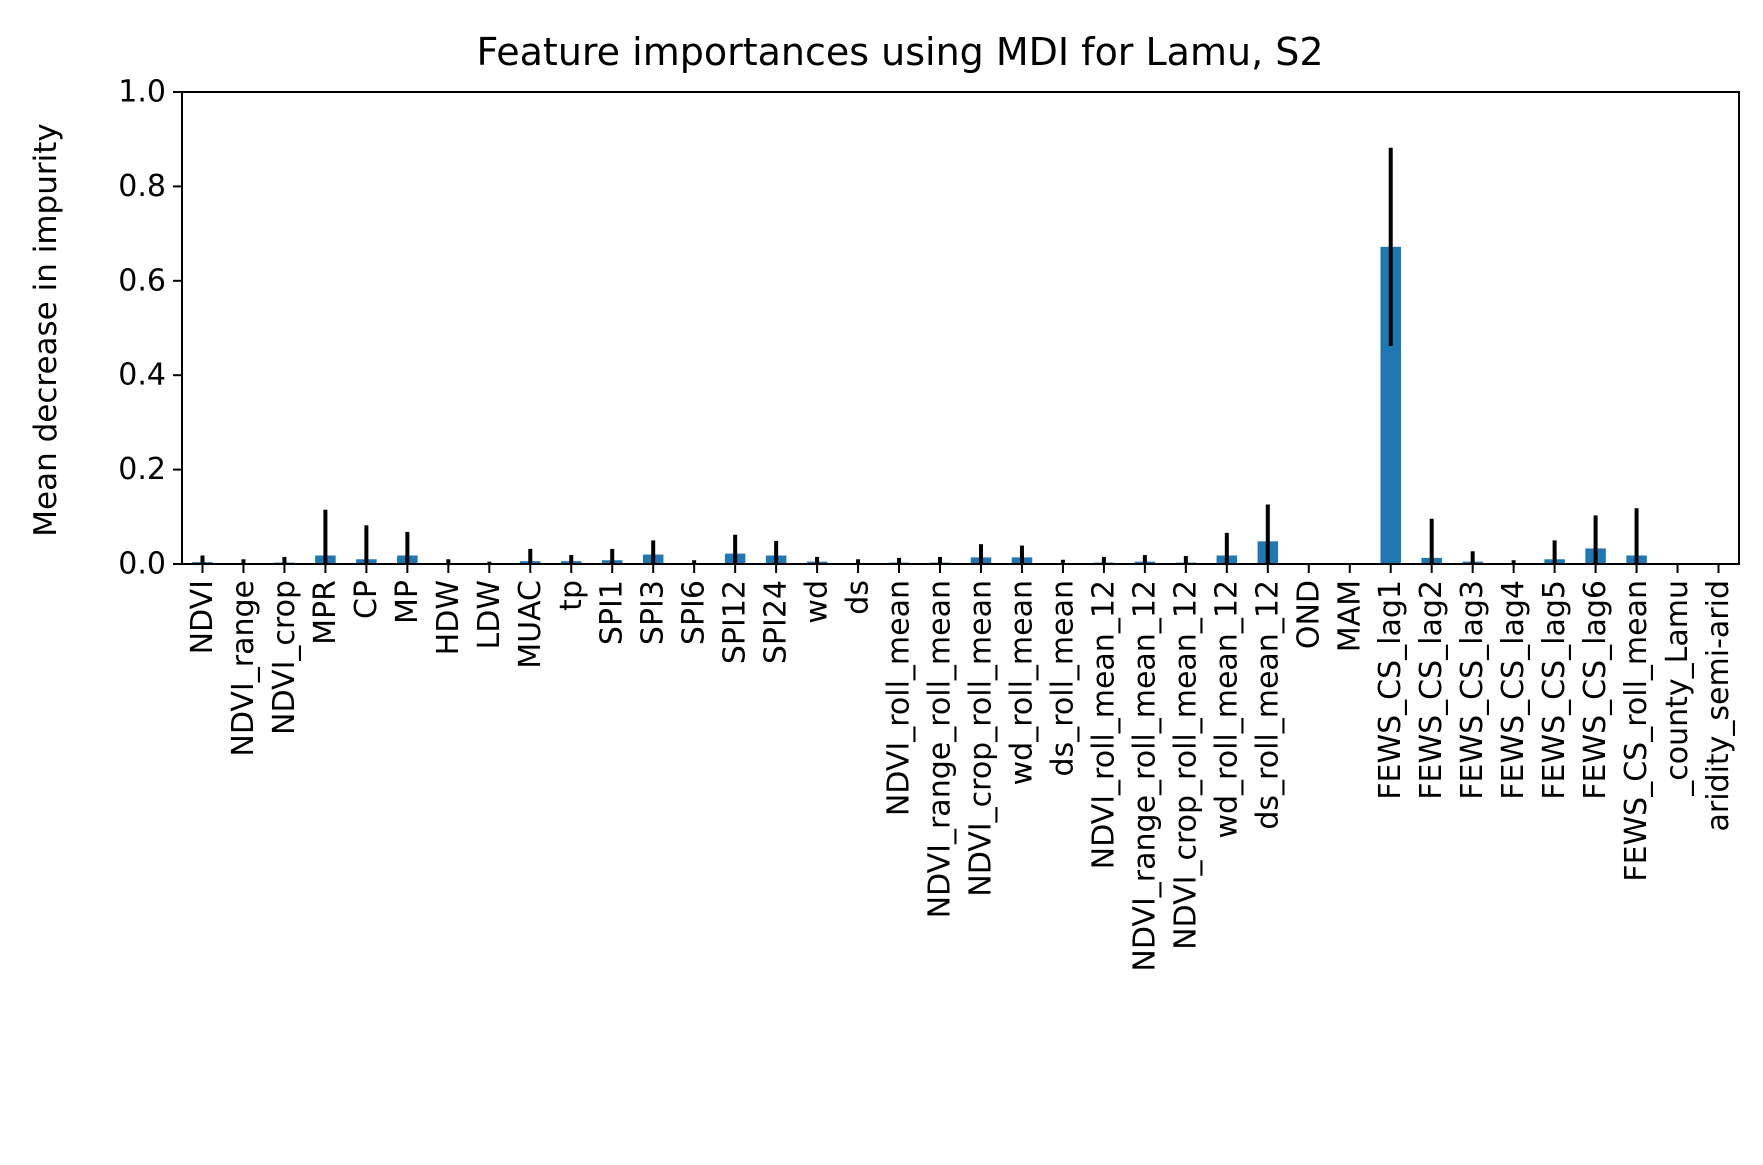  Describe the element at coordinates (366, 599) in the screenshot. I see `x-tick-label: CP` at that location.